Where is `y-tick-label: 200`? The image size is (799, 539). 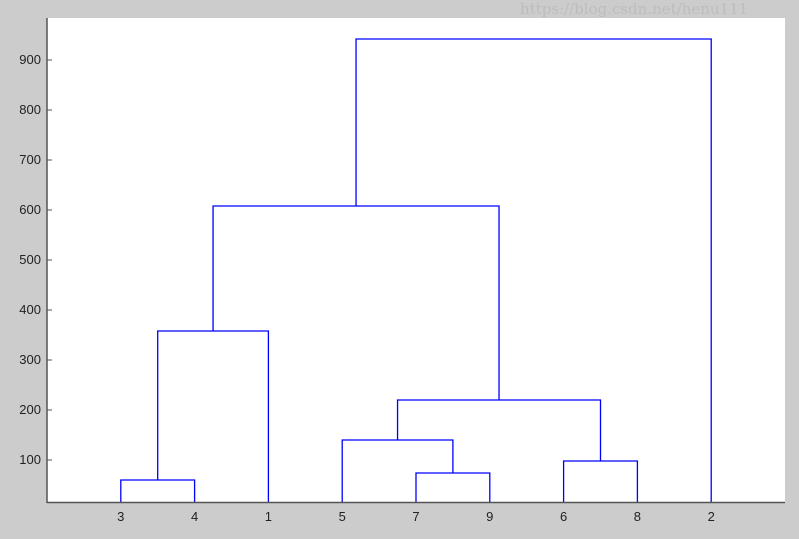
y-tick-label: 200 is located at coordinates (30, 409).